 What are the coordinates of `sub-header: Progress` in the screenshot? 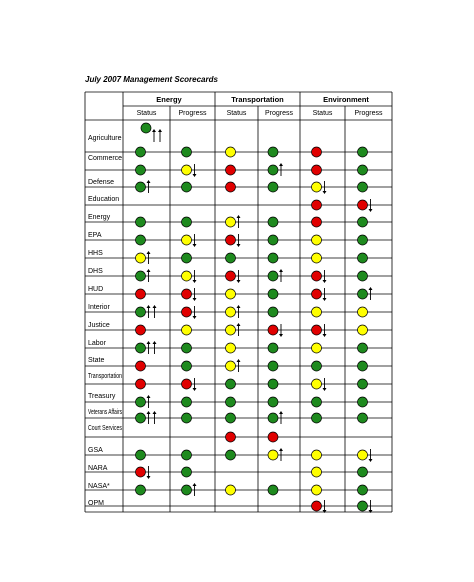 It's located at (368, 113).